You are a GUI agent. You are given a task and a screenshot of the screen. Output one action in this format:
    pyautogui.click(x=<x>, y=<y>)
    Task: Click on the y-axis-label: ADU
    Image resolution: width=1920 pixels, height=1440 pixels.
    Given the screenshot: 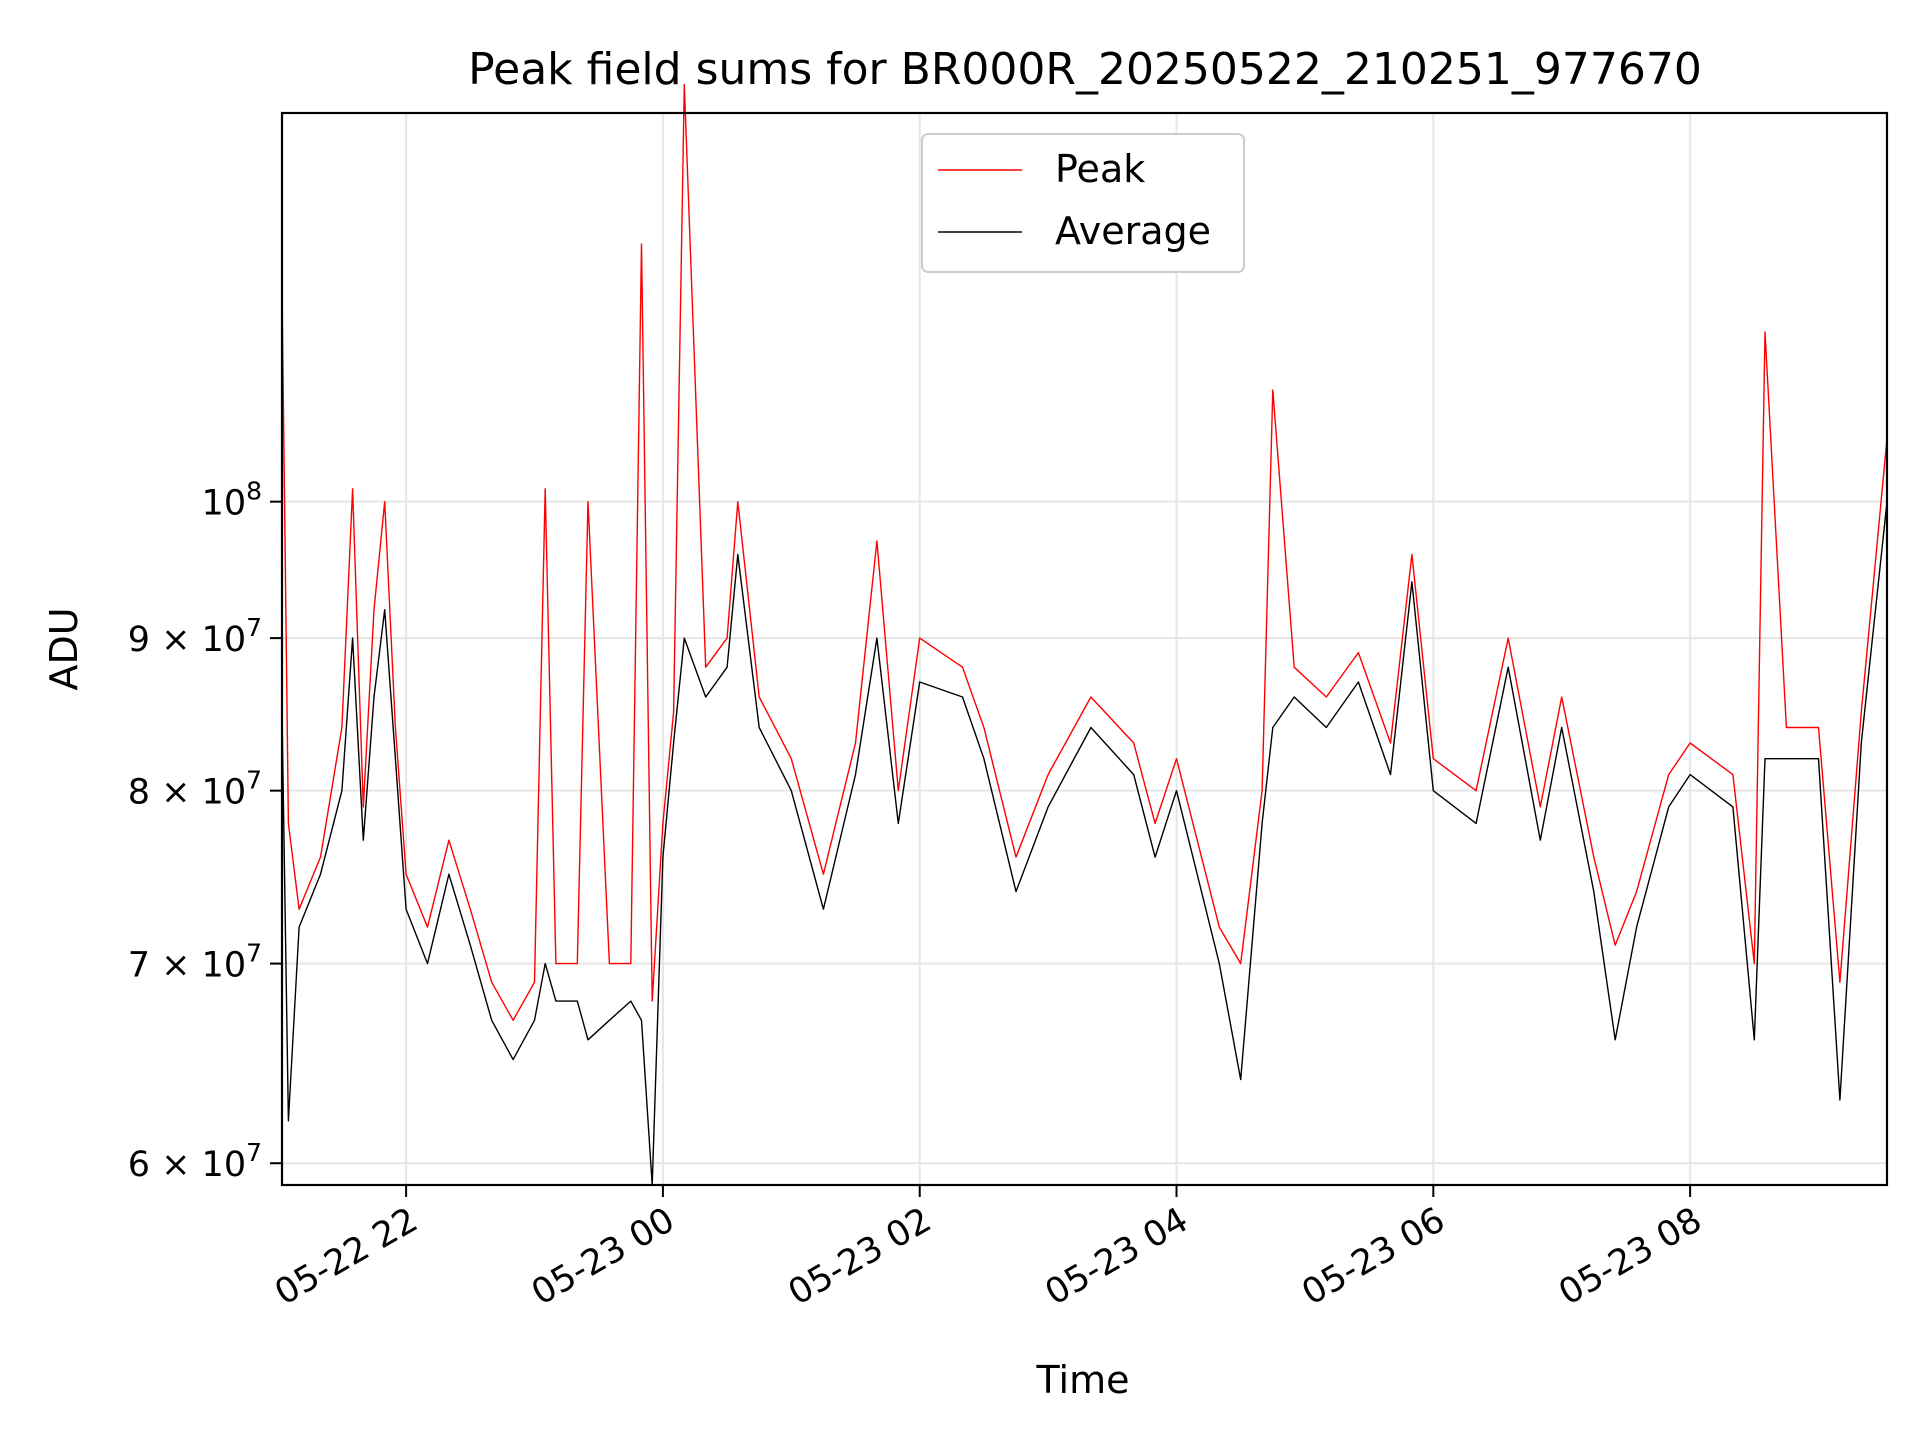 What is the action you would take?
    pyautogui.click(x=64, y=648)
    